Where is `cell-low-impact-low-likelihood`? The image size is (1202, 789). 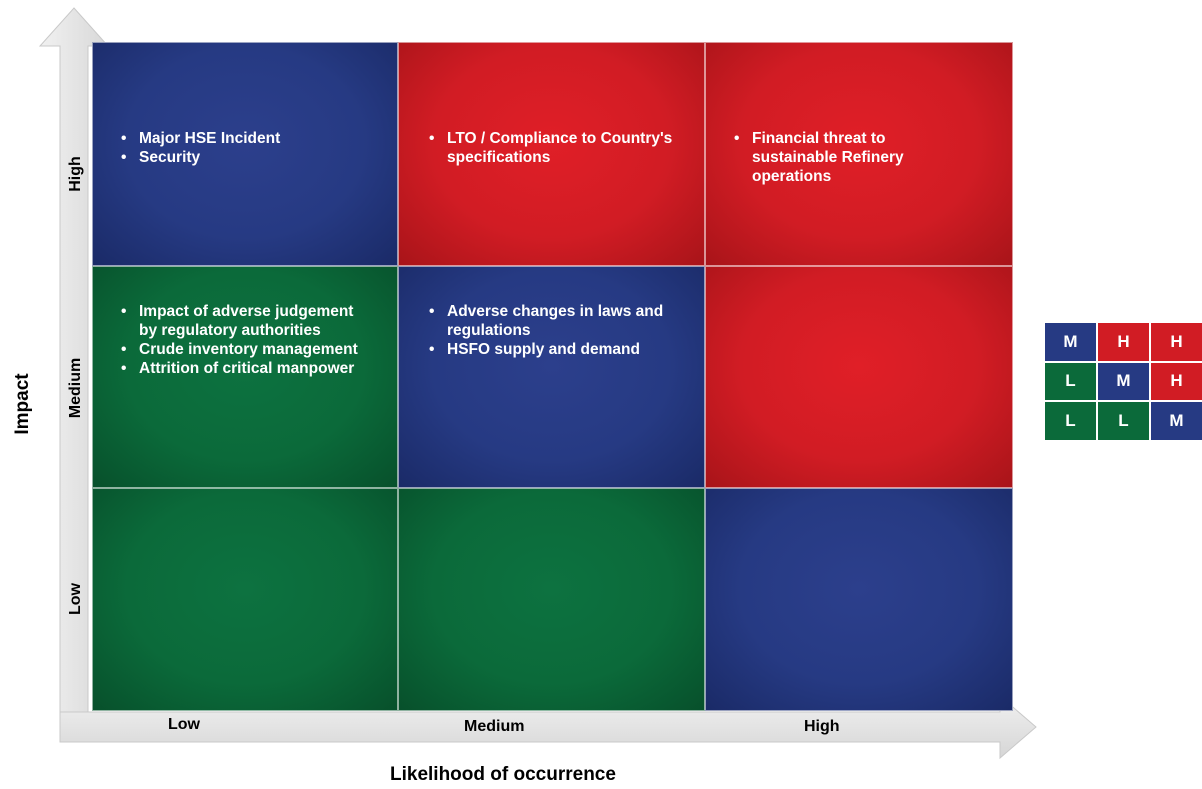
cell-low-impact-low-likelihood is located at coordinates (245, 599).